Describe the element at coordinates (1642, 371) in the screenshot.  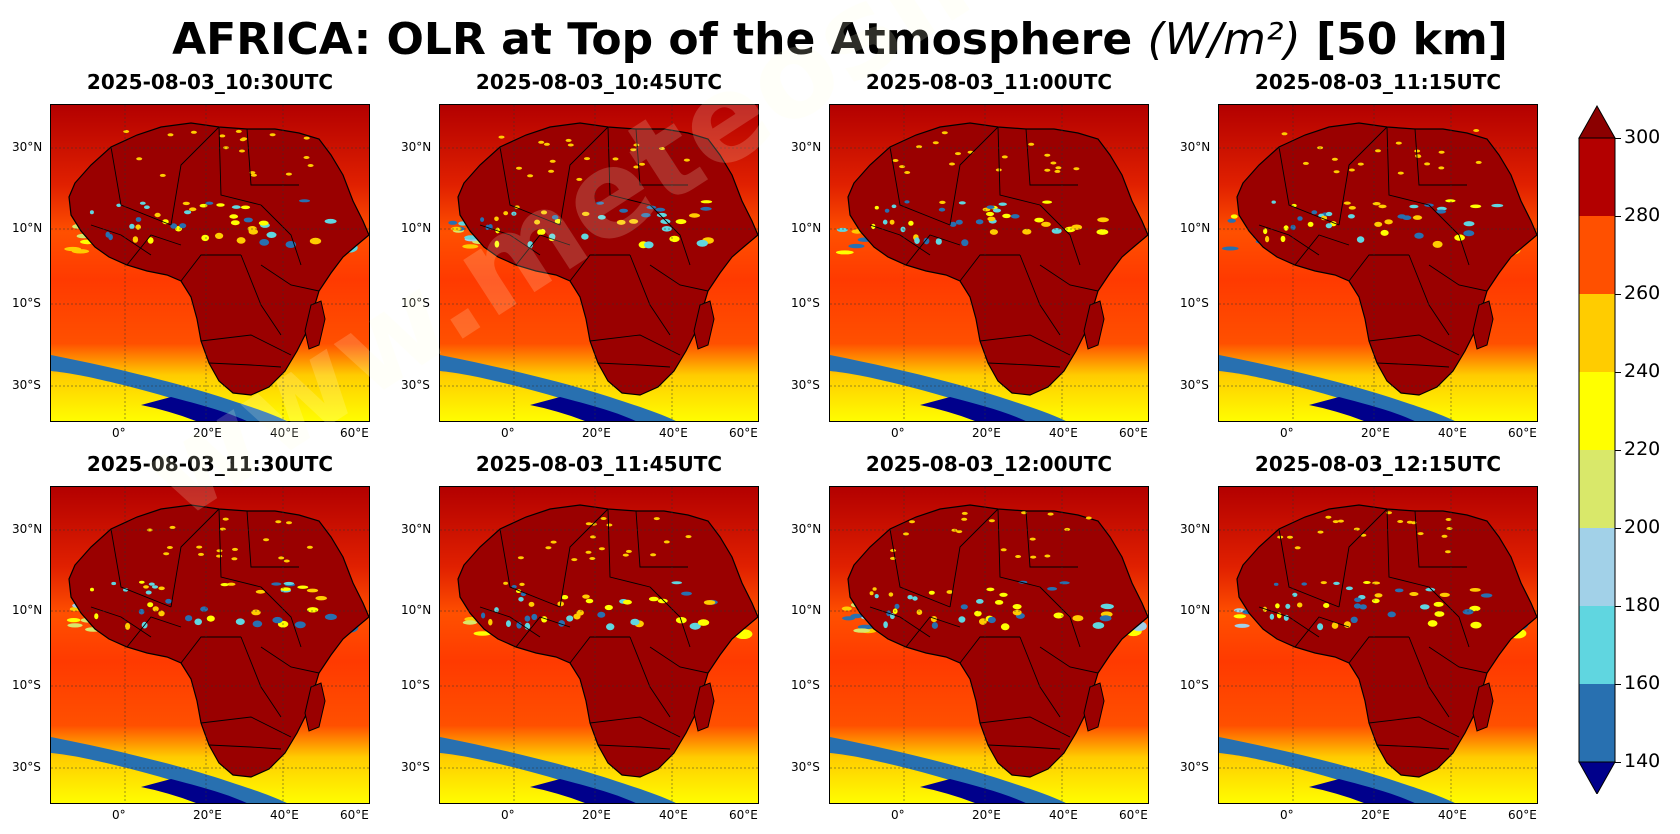
I see `colorbar-tick-label: 240` at that location.